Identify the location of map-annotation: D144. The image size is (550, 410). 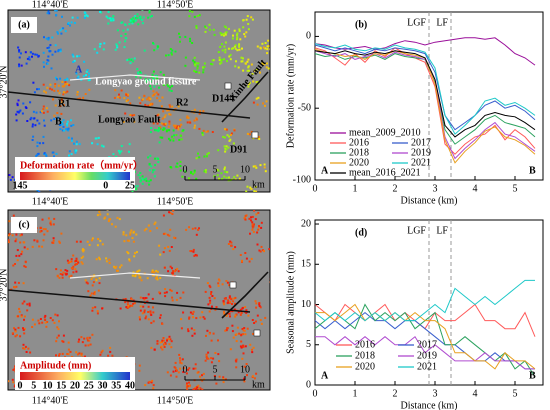
(223, 98).